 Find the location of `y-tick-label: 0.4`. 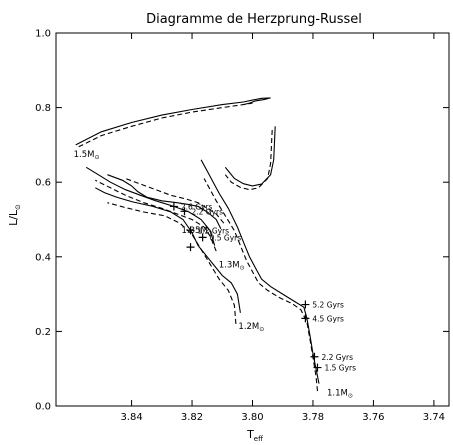

y-tick-label: 0.4 is located at coordinates (43, 257).